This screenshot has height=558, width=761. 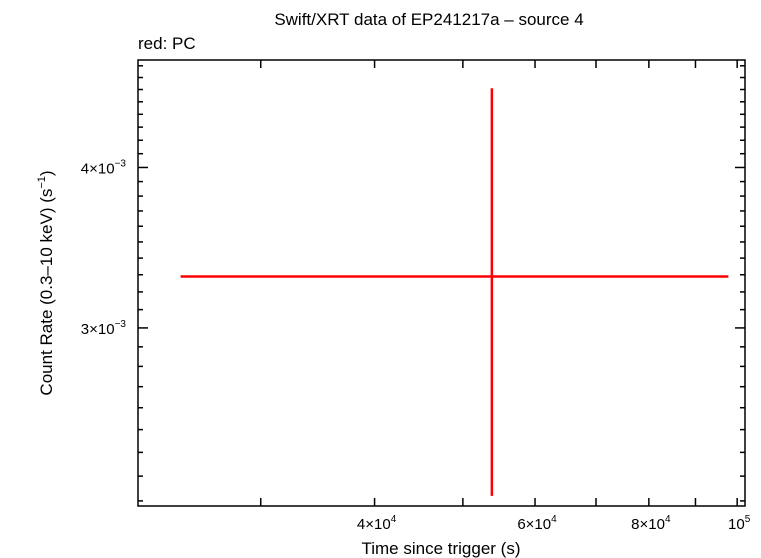 What do you see at coordinates (428, 19) in the screenshot?
I see `chart-title: Swift/XRT data of EP241217a – source 4` at bounding box center [428, 19].